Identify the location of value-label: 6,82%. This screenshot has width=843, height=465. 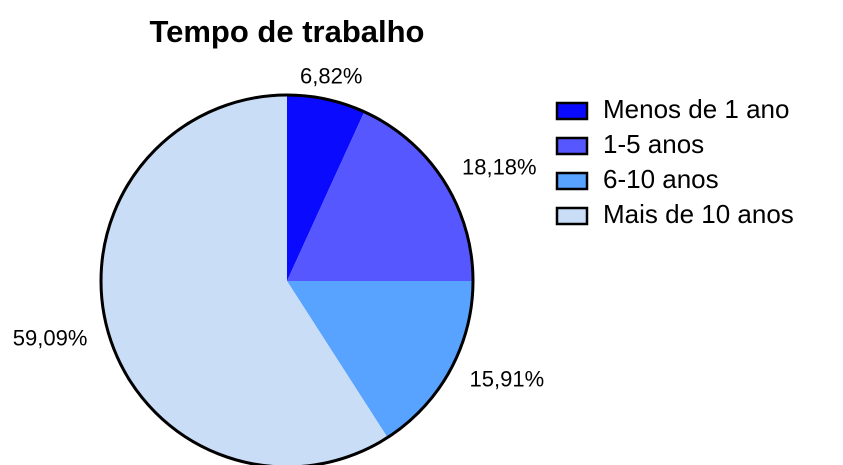
(331, 76).